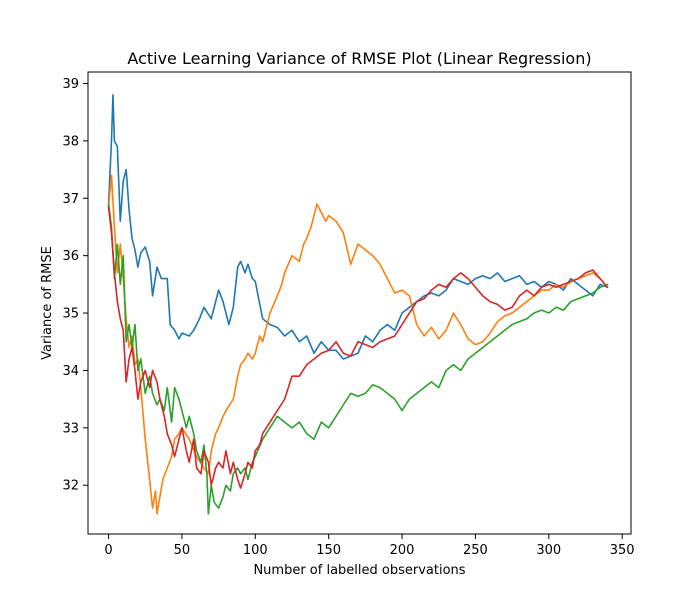  What do you see at coordinates (70, 314) in the screenshot?
I see `y-tick-label: 35` at bounding box center [70, 314].